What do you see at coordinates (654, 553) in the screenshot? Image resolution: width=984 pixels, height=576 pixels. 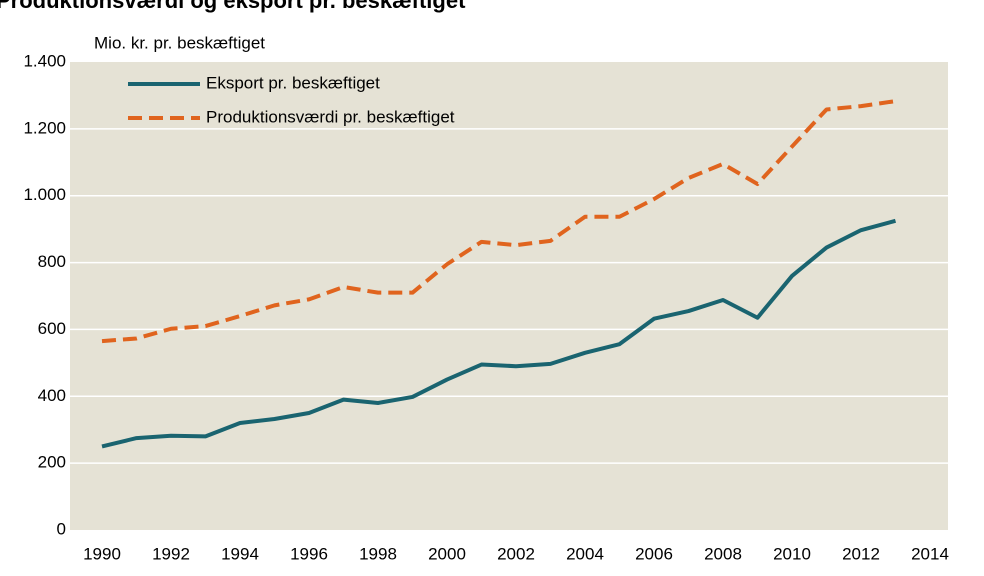 I see `x-tick-label: 2006` at bounding box center [654, 553].